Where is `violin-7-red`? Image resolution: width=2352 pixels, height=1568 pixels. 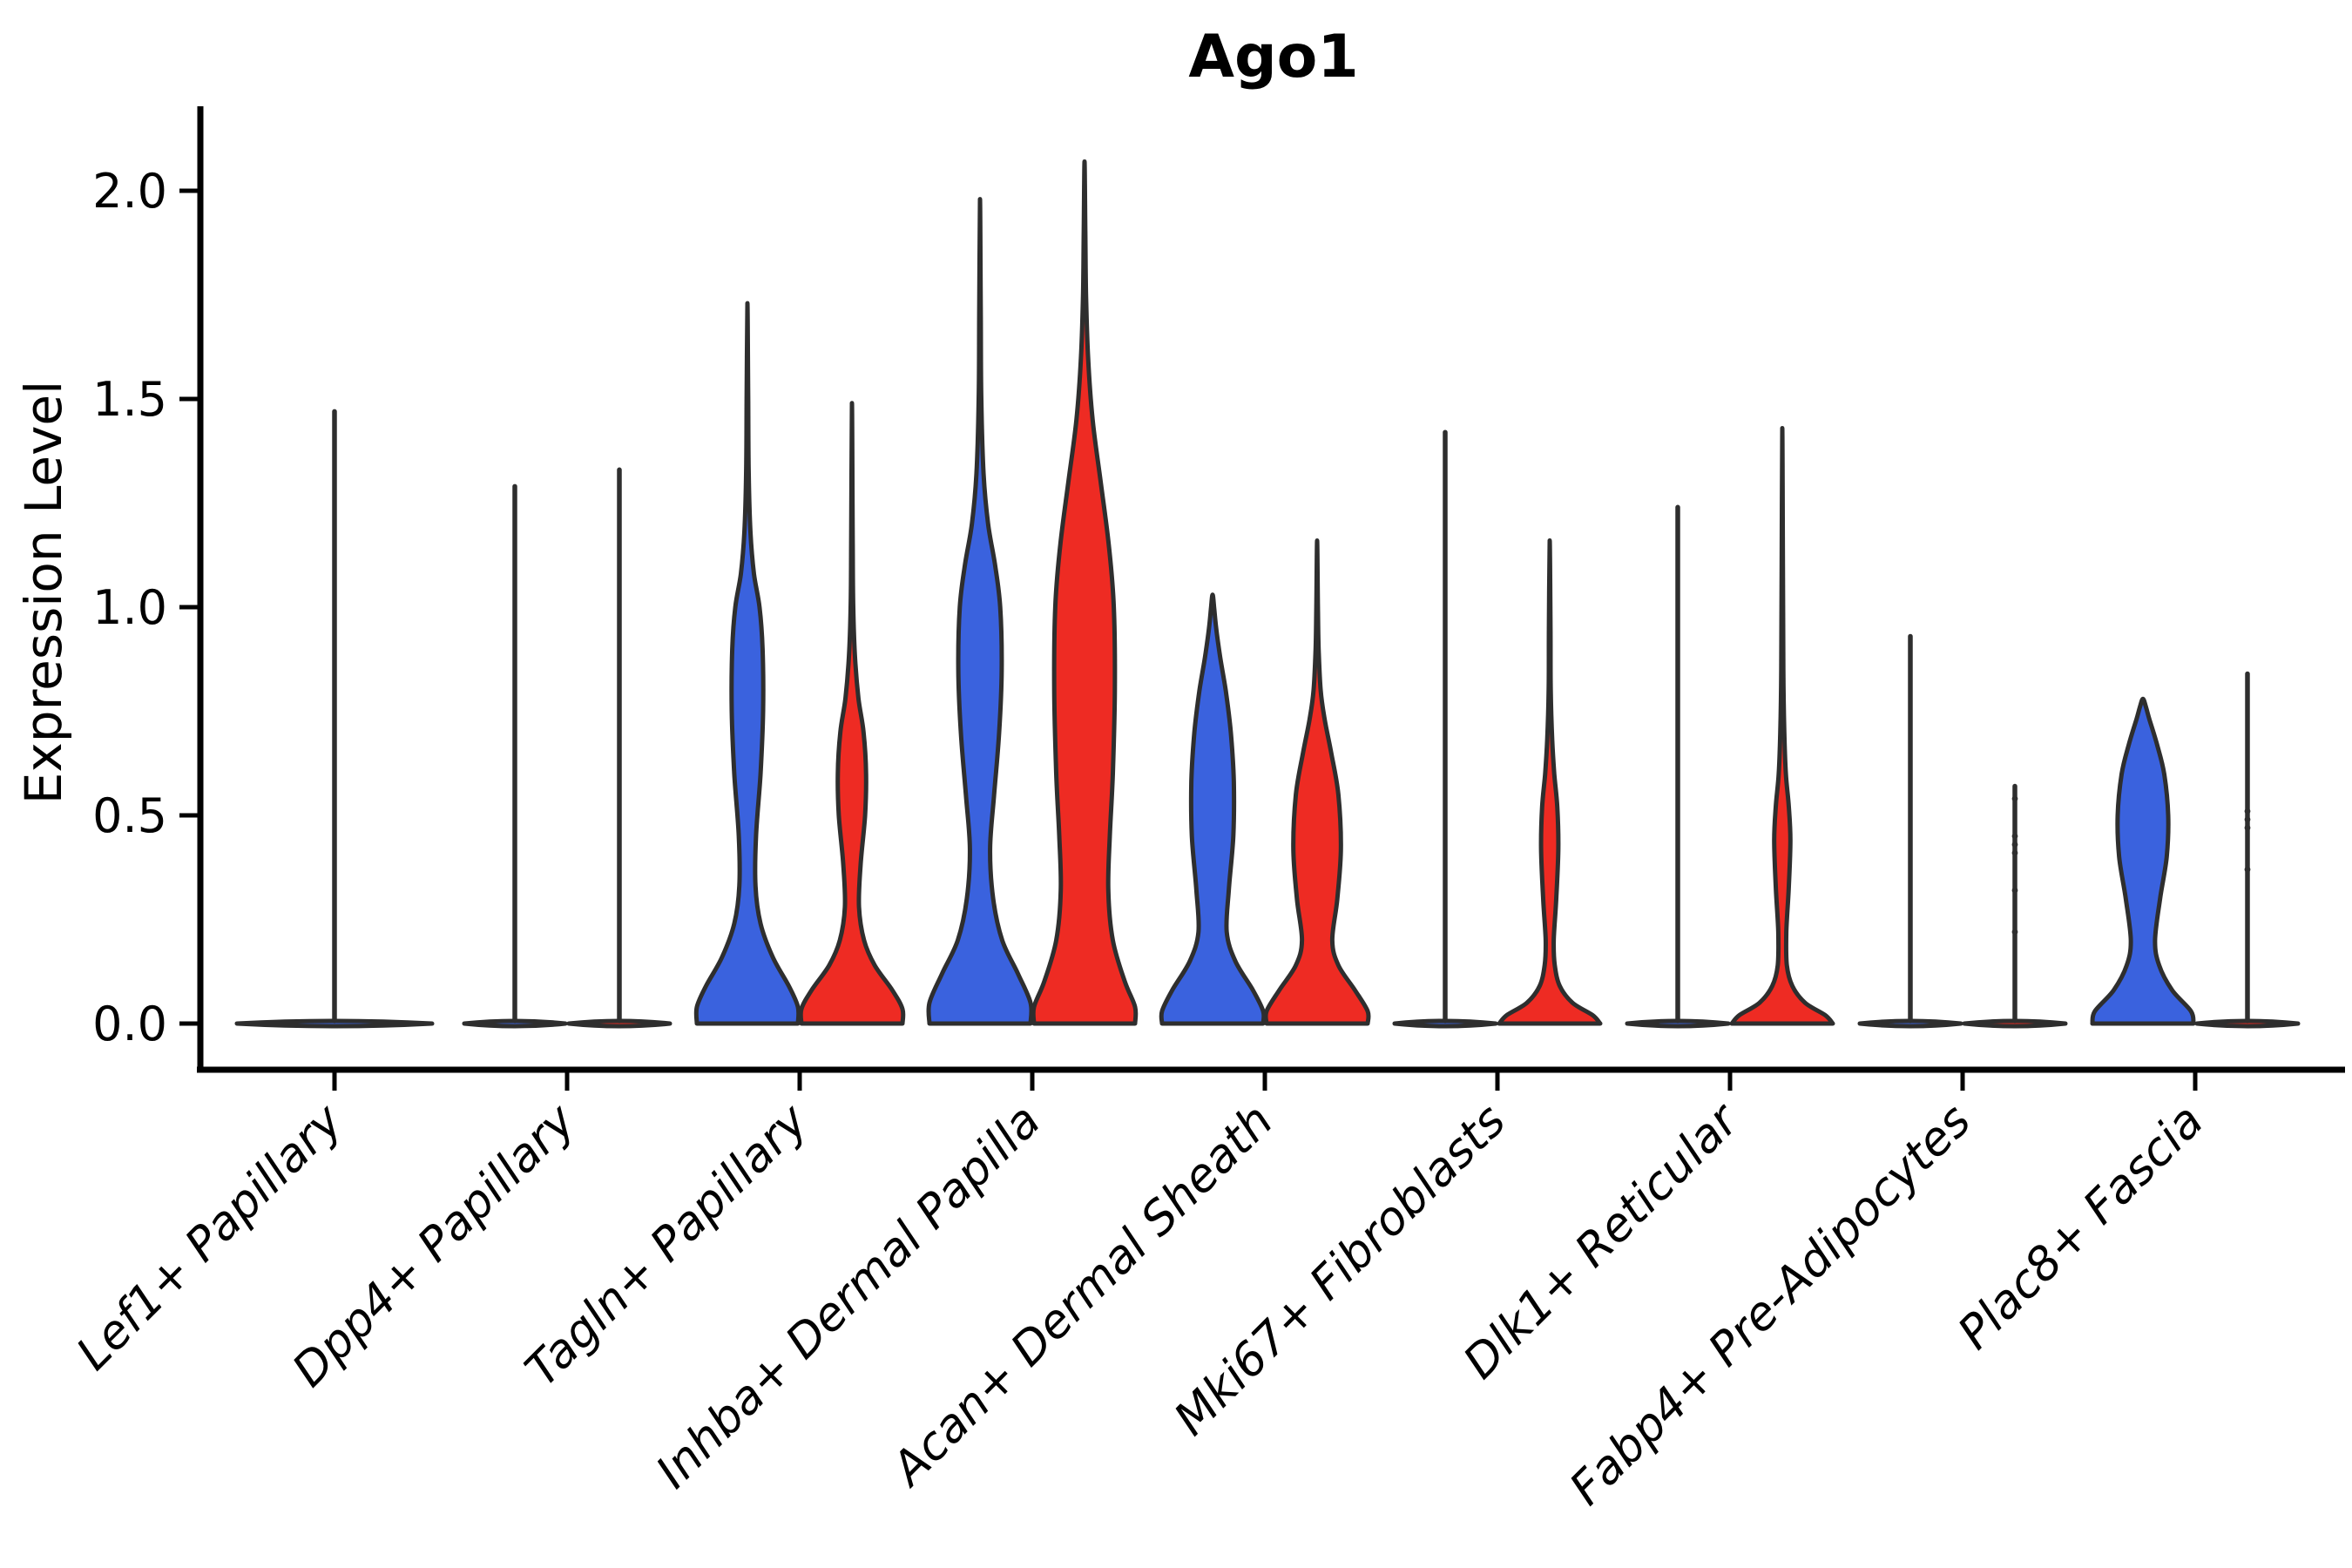 violin-7-red is located at coordinates (2015, 1024).